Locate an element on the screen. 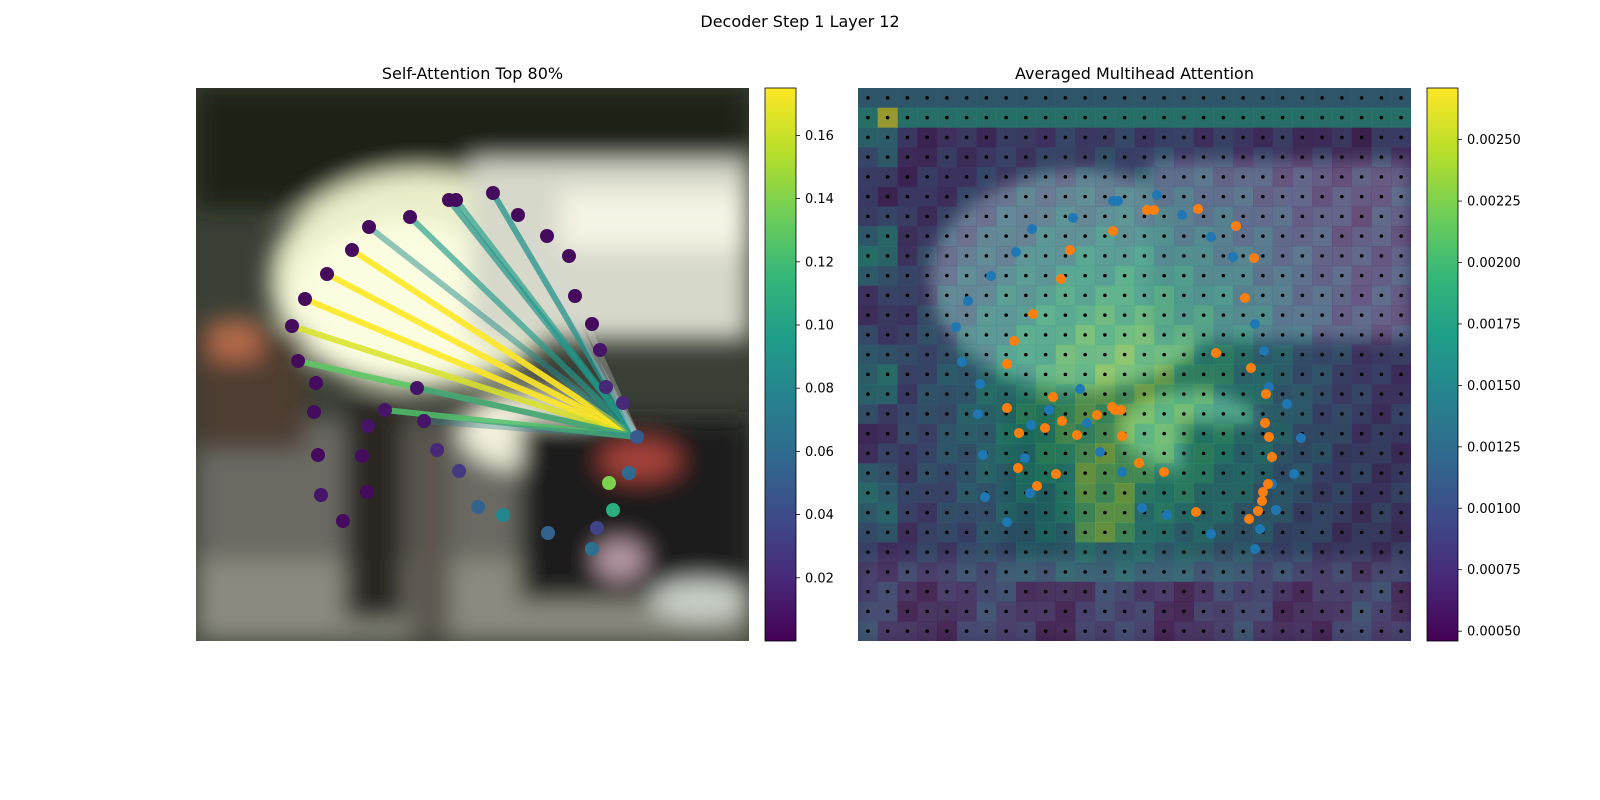 The image size is (1600, 800). left-colorbar-tick-label-1: 0.04 is located at coordinates (819, 515).